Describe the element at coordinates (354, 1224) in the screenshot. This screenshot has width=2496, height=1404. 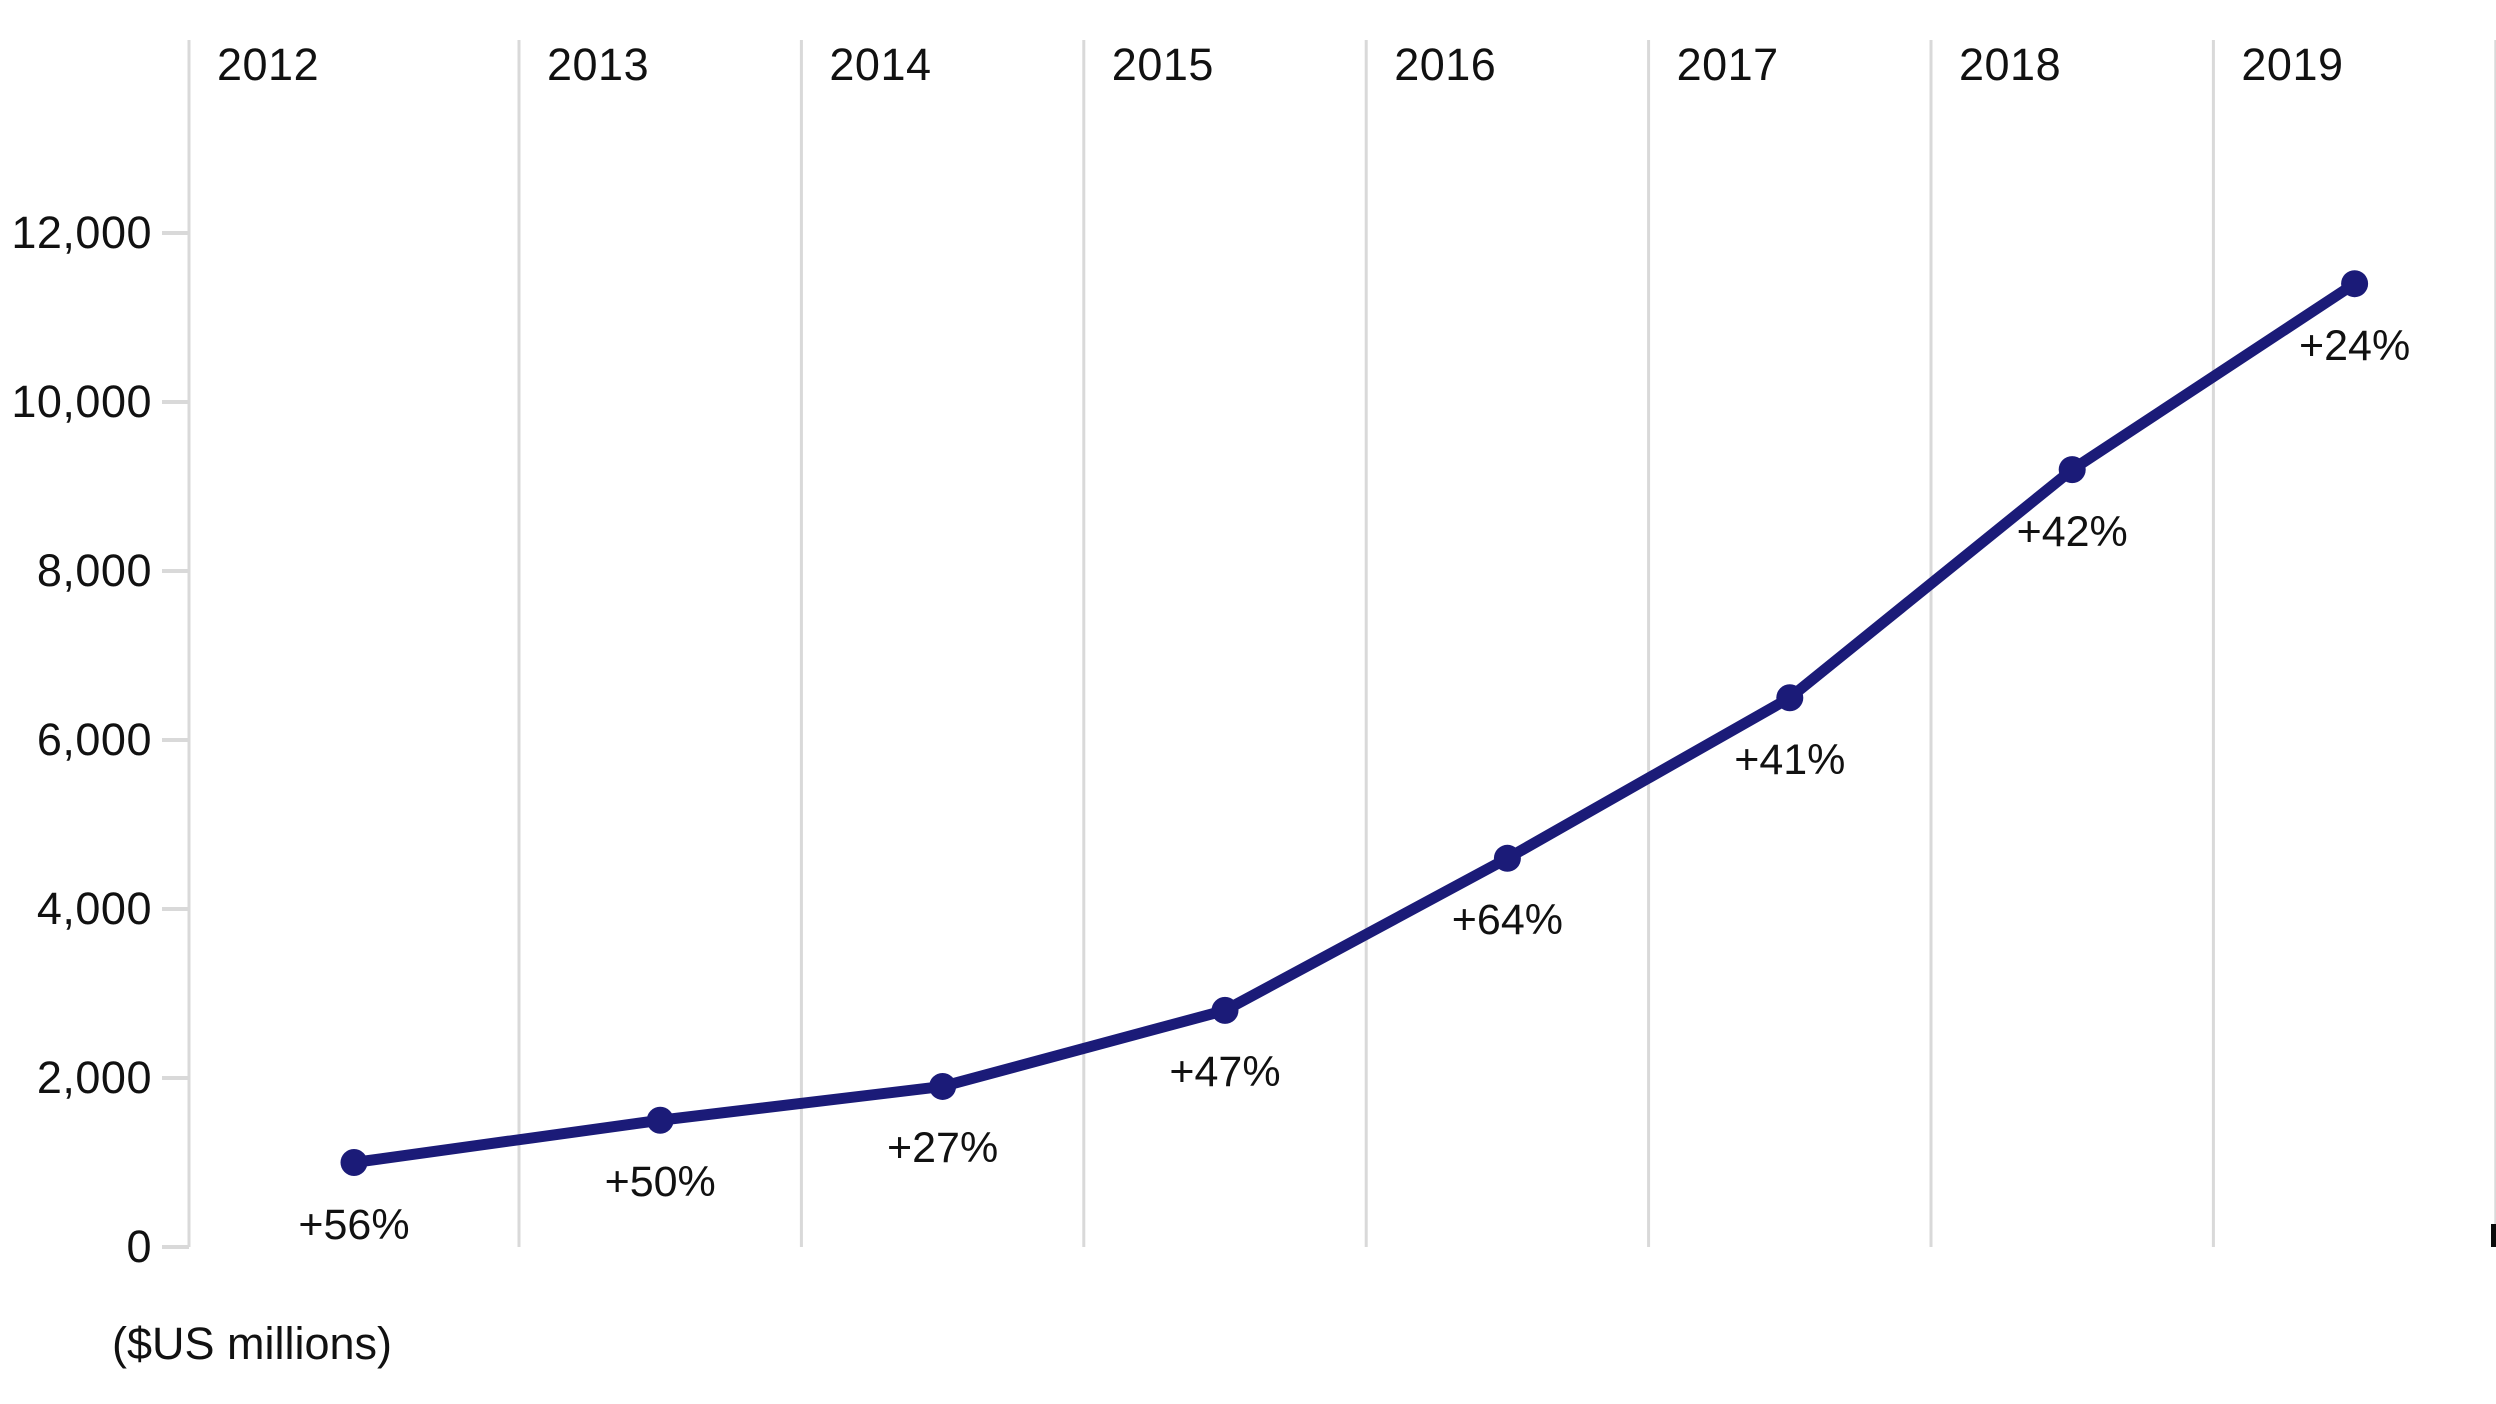
I see `growth-percent-label: +56%` at that location.